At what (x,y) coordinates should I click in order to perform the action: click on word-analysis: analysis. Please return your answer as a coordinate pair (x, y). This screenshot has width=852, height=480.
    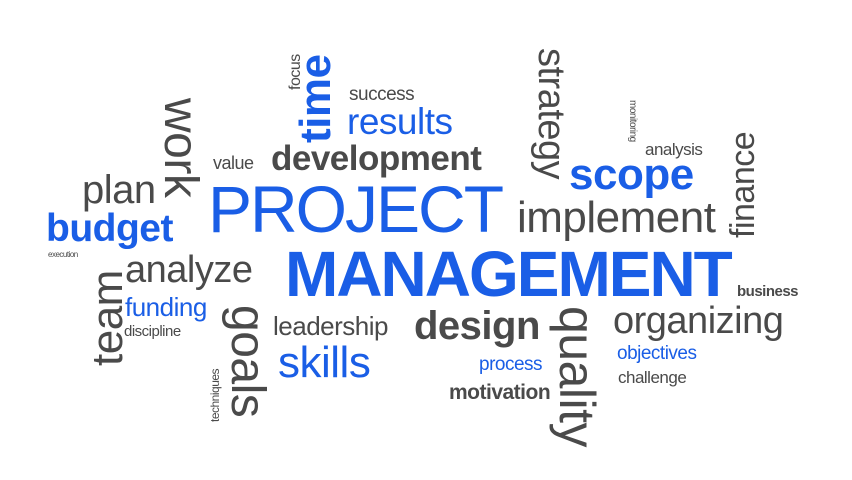
    Looking at the image, I should click on (674, 149).